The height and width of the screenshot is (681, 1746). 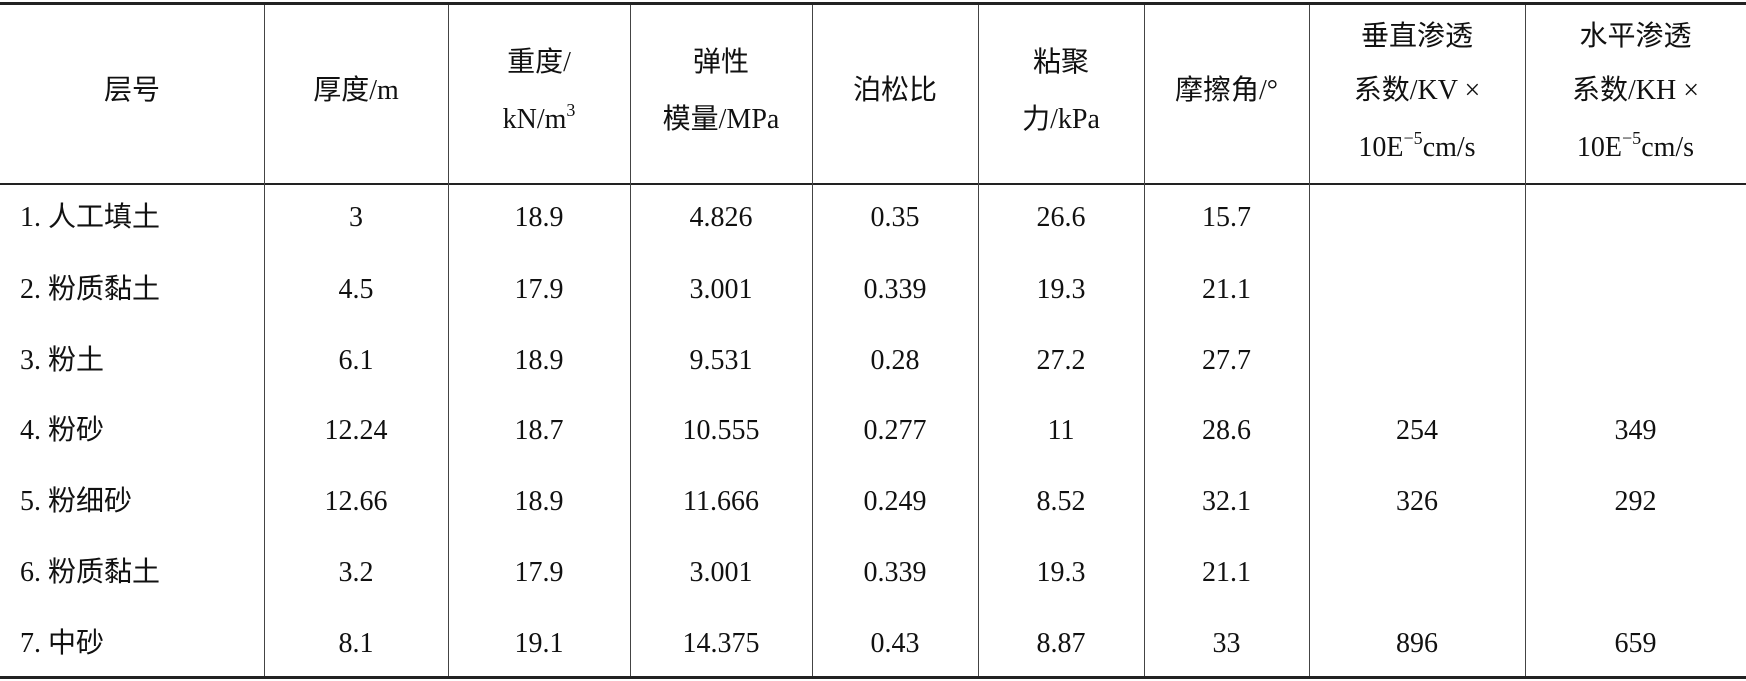 I want to click on cell-value: 26.6, so click(x=1061, y=217).